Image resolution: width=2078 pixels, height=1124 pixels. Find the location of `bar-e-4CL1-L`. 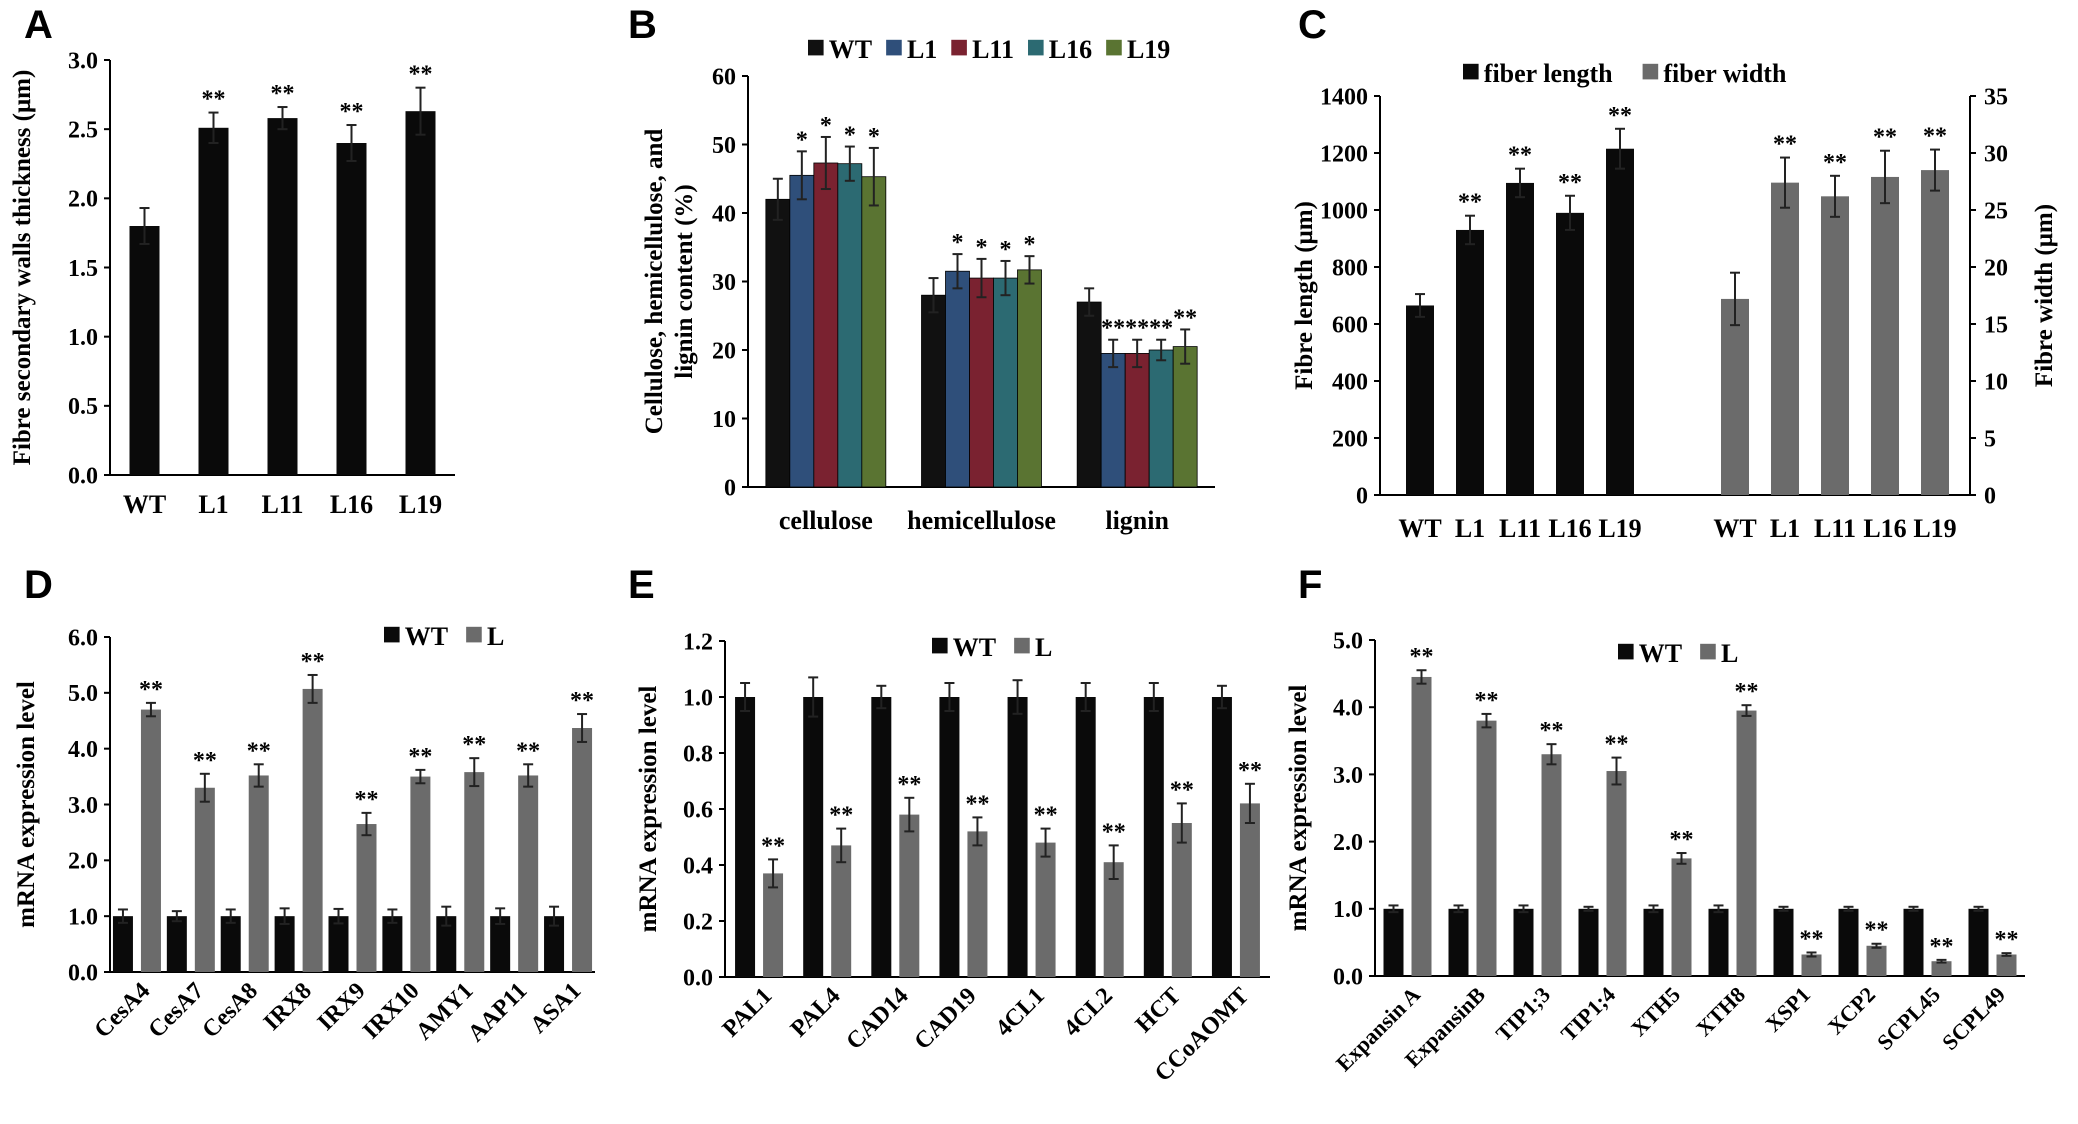

bar-e-4CL1-L is located at coordinates (1045, 909).